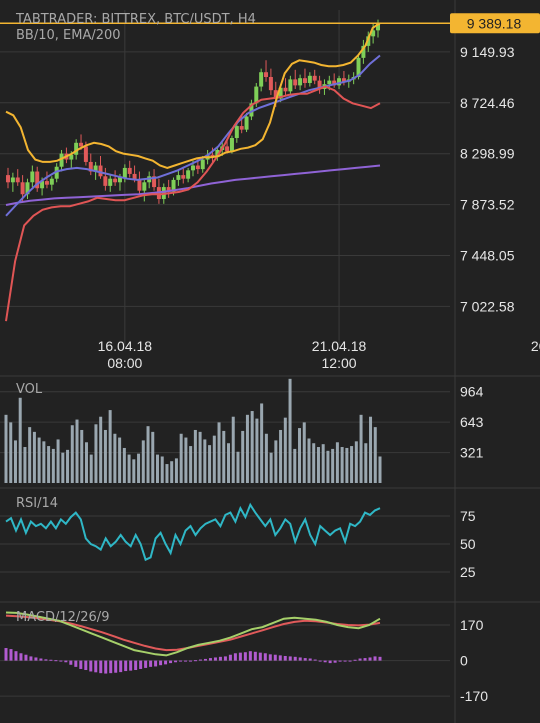  I want to click on last-price-tag: 9 389.18, so click(495, 23).